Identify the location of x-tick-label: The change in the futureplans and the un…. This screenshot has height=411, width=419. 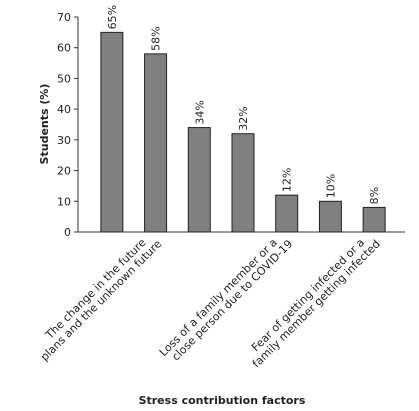
(97, 296).